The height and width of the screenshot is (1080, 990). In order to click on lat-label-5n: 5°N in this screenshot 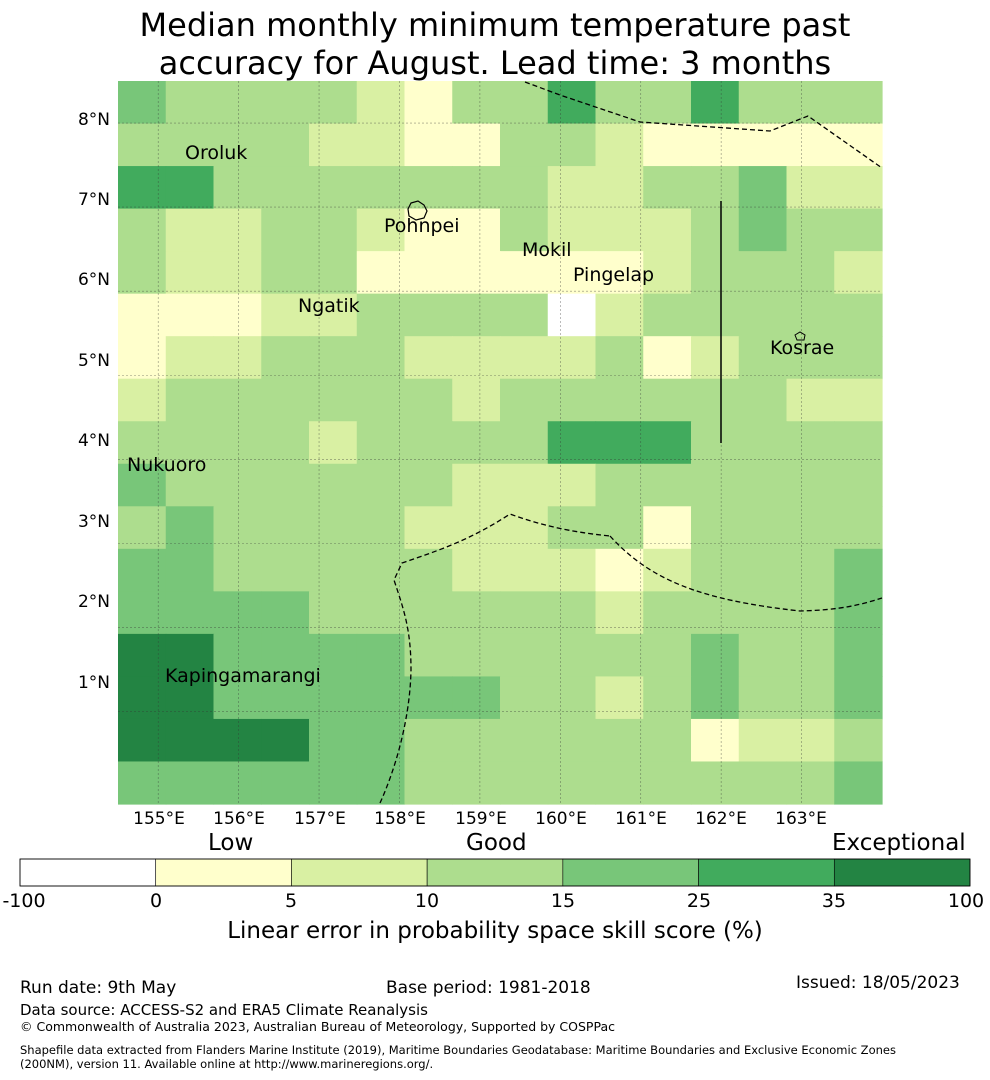, I will do `click(93, 361)`.